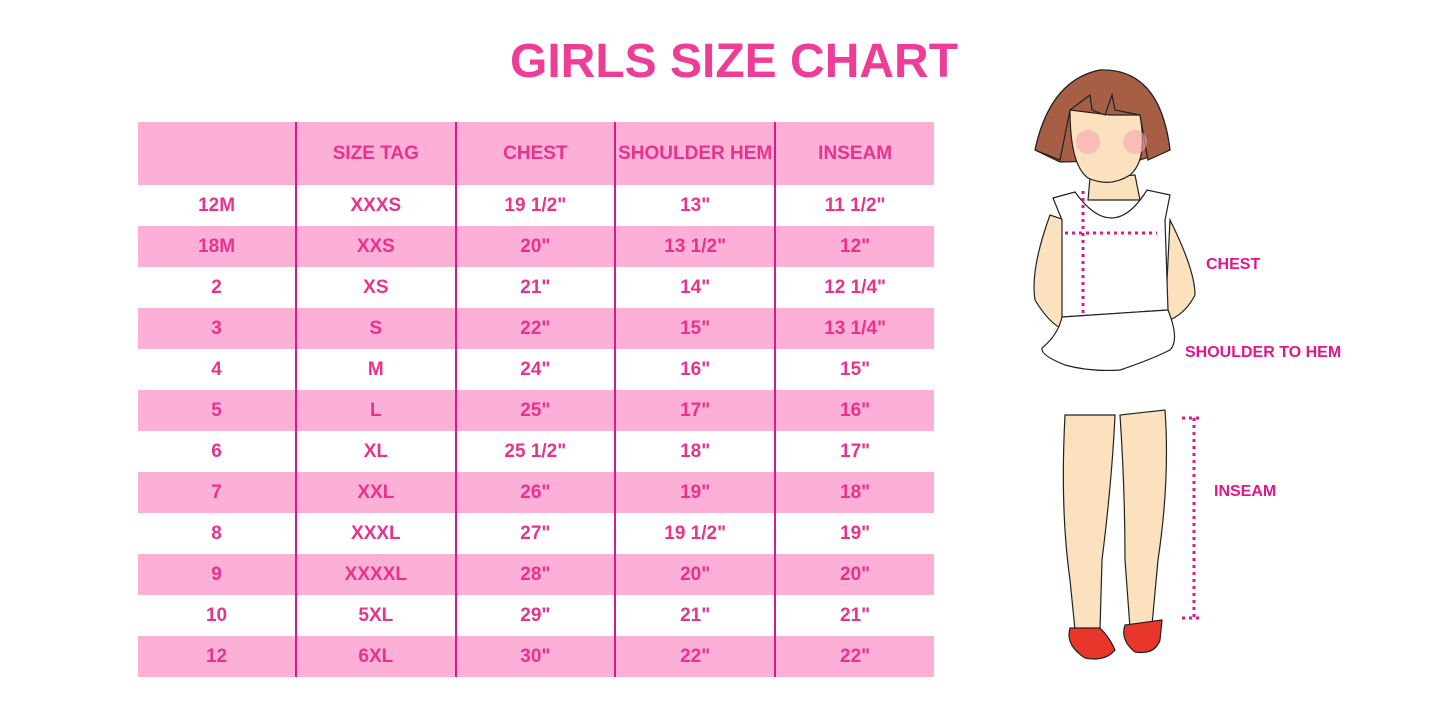  I want to click on table-cell: L, so click(375, 410).